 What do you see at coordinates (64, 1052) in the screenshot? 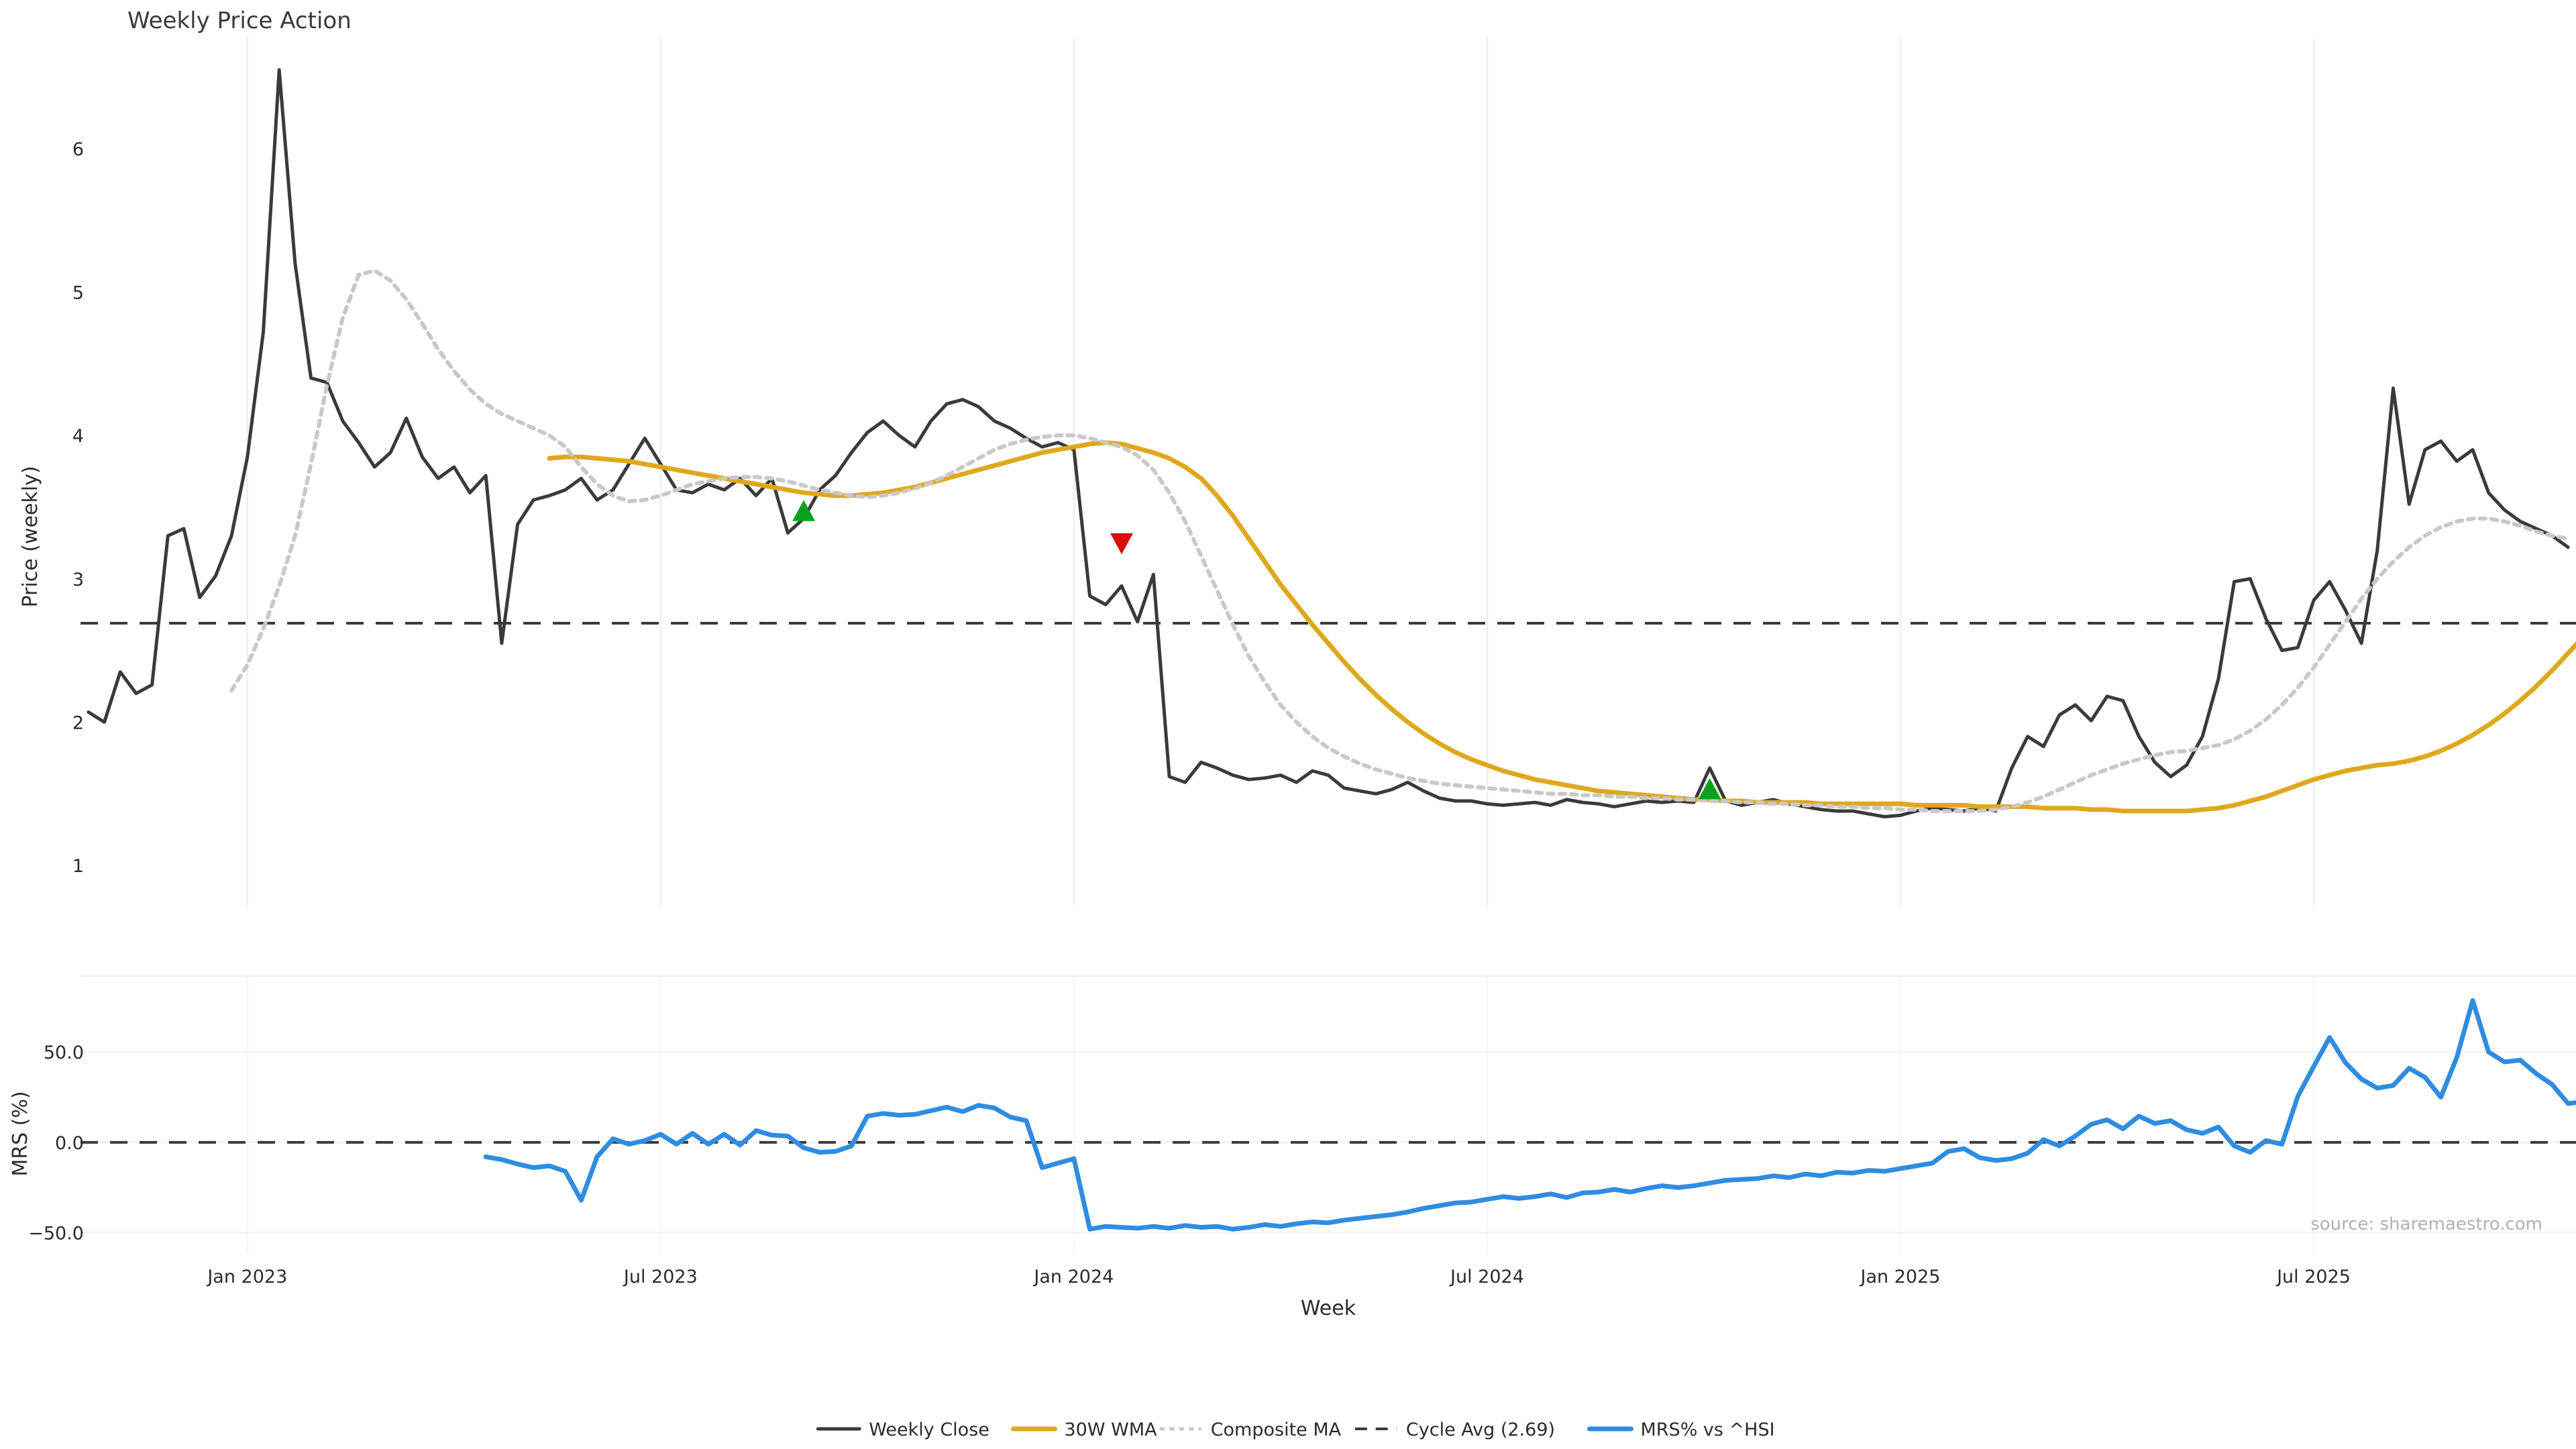
I see `mrs-ytick-2: 50.0` at bounding box center [64, 1052].